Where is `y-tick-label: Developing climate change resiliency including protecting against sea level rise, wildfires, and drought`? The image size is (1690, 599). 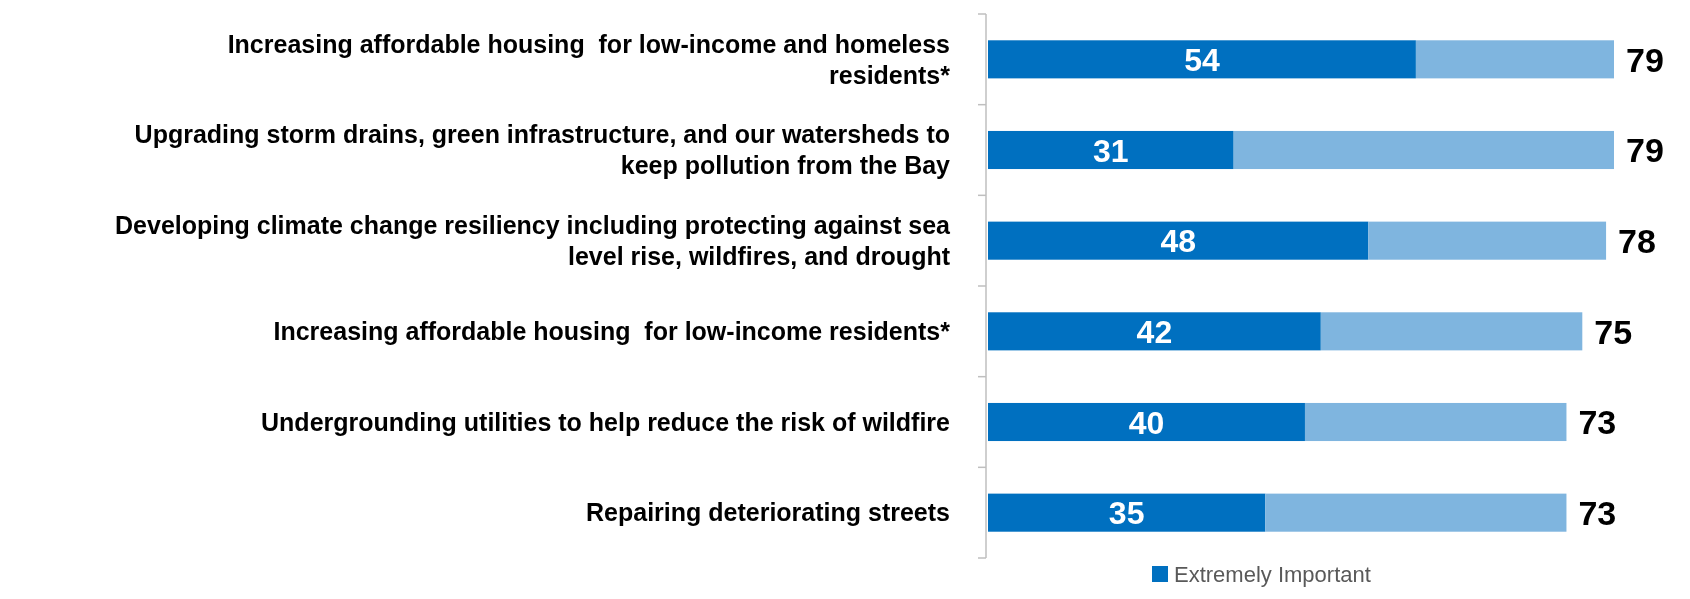 y-tick-label: Developing climate change resiliency including protecting against sea level rise, wildfires, and drought is located at coordinates (533, 240).